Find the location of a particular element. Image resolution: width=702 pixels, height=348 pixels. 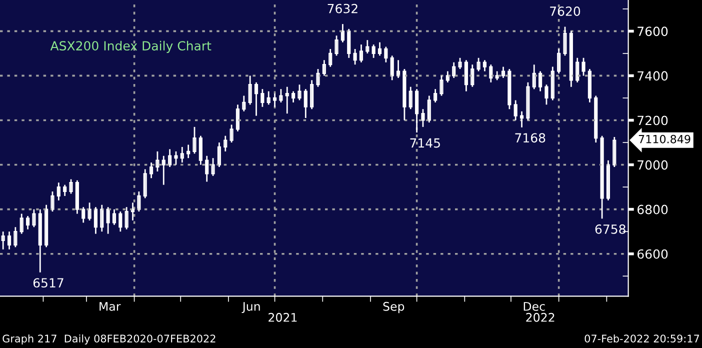

caption: Graph 217 Daily 08FEB2020-07FEB2022 is located at coordinates (109, 339).